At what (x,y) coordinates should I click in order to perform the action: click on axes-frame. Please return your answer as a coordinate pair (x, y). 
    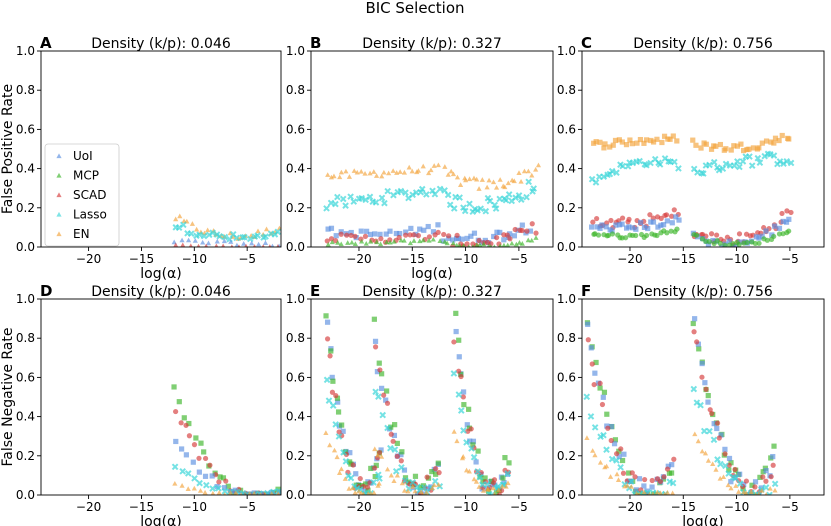
    Looking at the image, I should click on (703, 397).